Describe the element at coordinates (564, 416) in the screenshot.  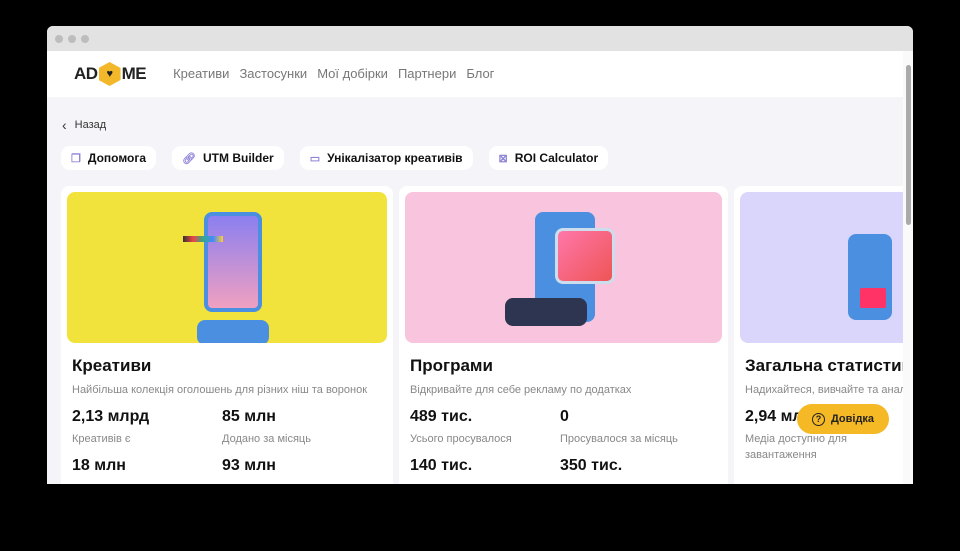
I see `stat-value: 0` at that location.